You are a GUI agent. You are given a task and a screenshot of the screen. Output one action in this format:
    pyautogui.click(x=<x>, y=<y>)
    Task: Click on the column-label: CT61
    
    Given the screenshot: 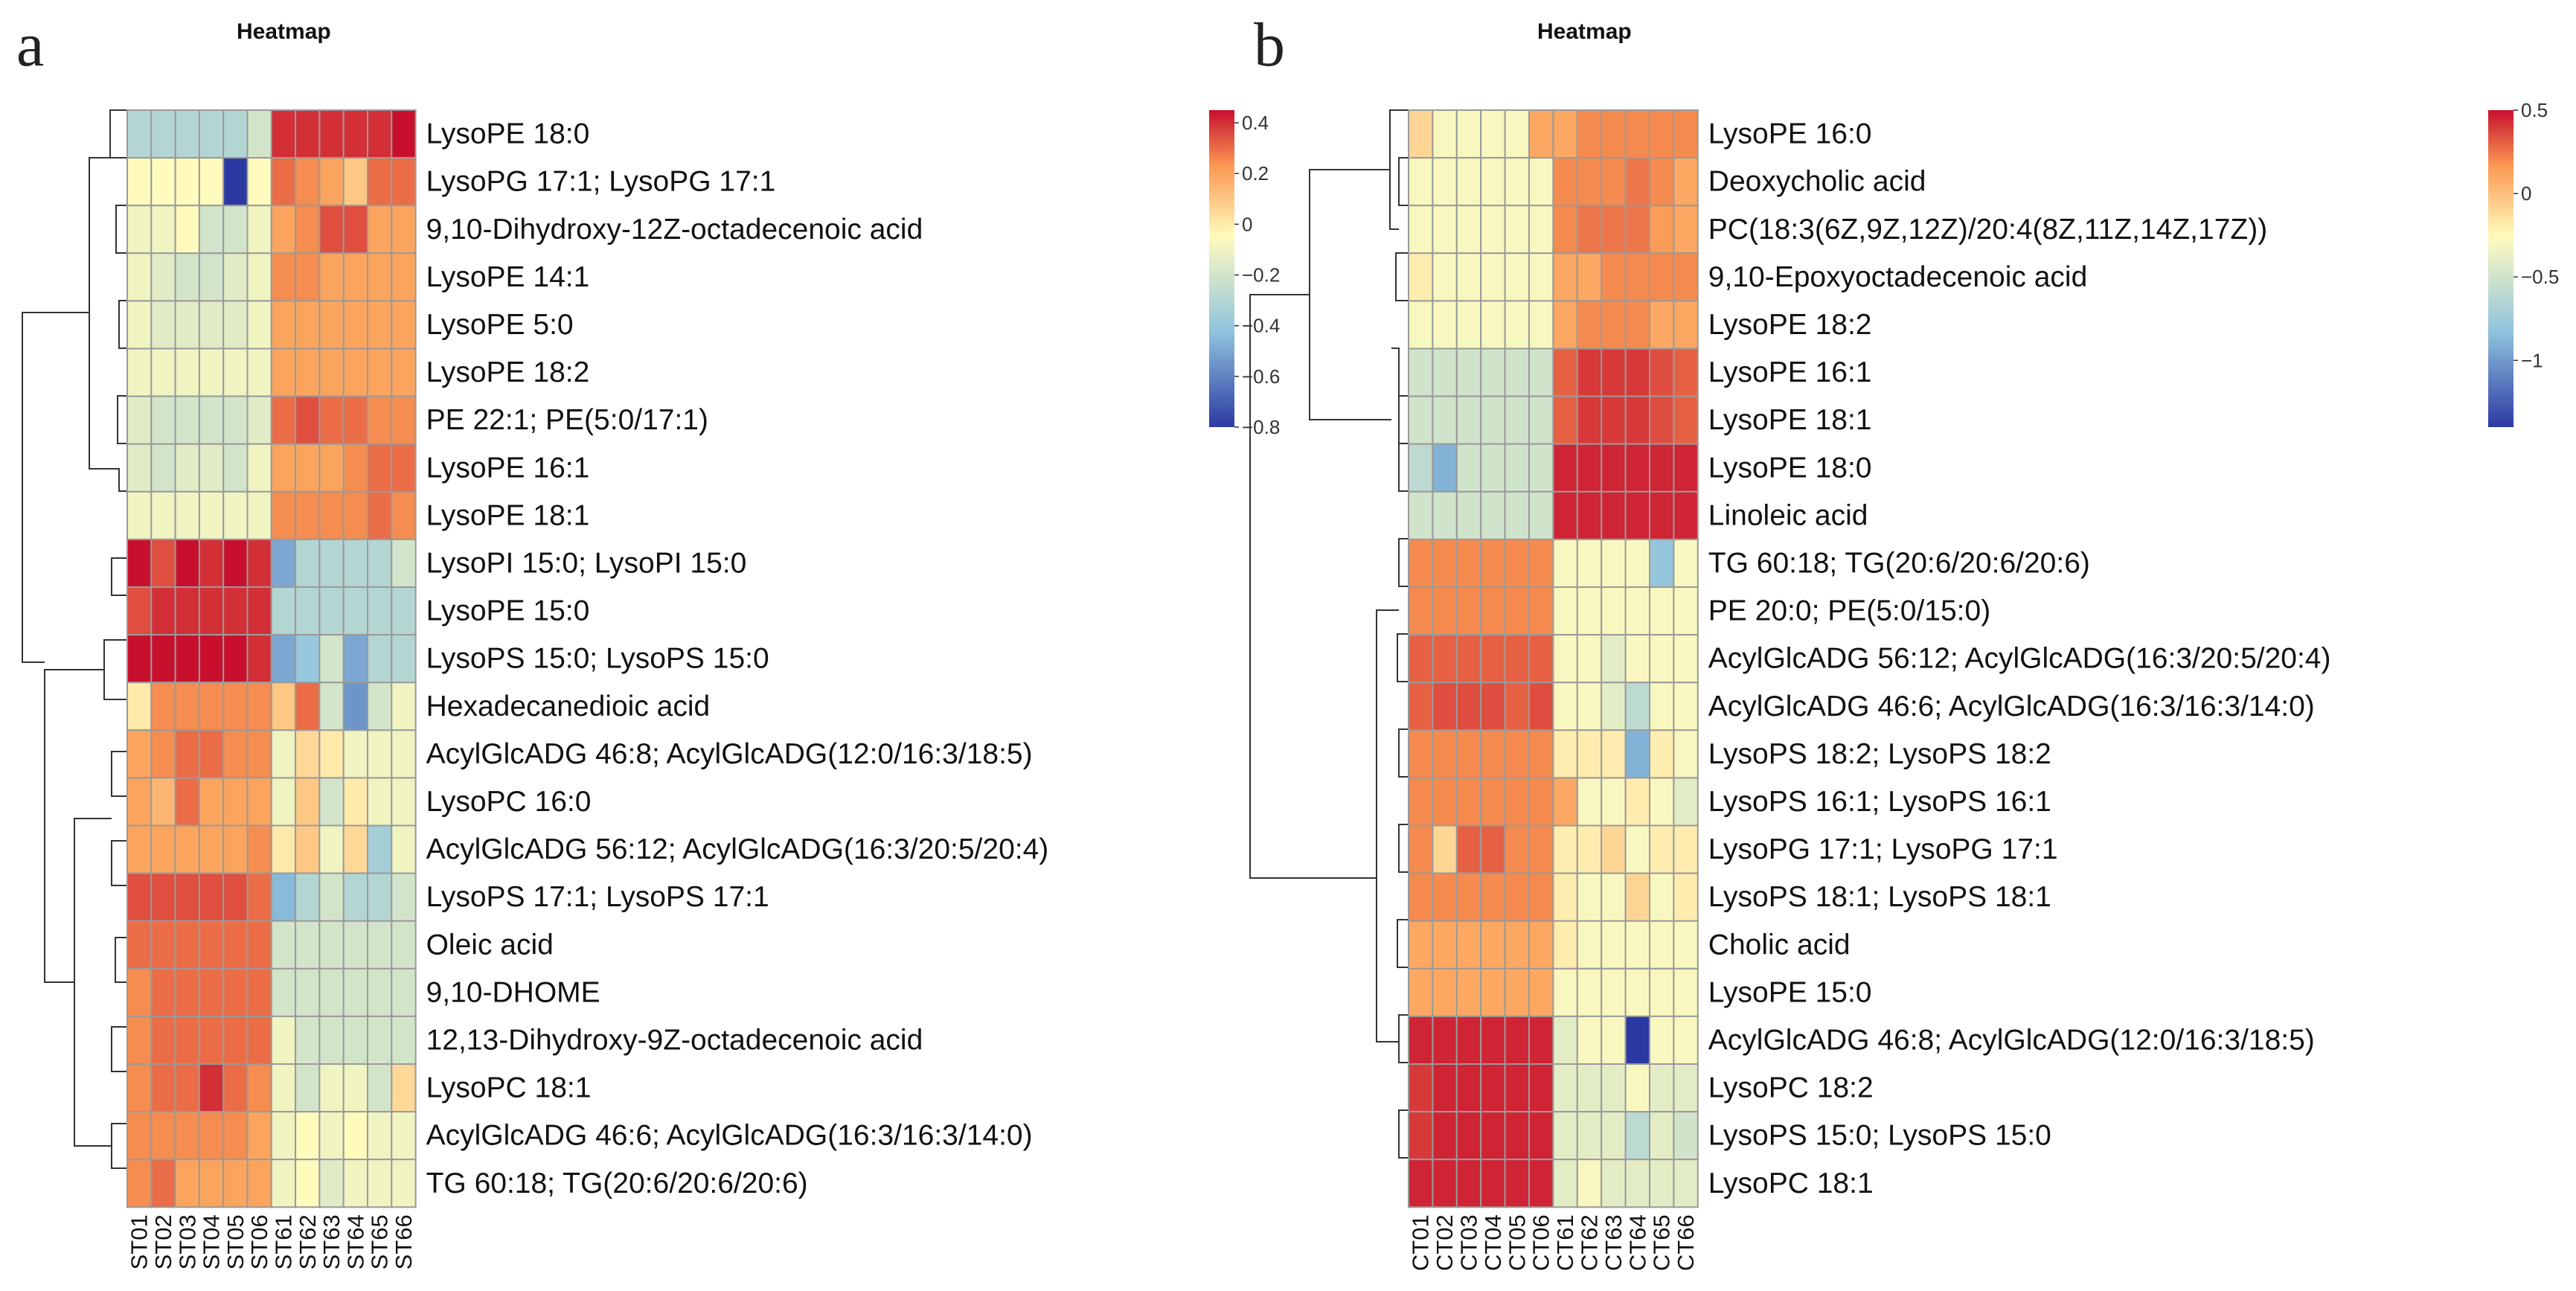 What is the action you would take?
    pyautogui.click(x=1565, y=1242)
    